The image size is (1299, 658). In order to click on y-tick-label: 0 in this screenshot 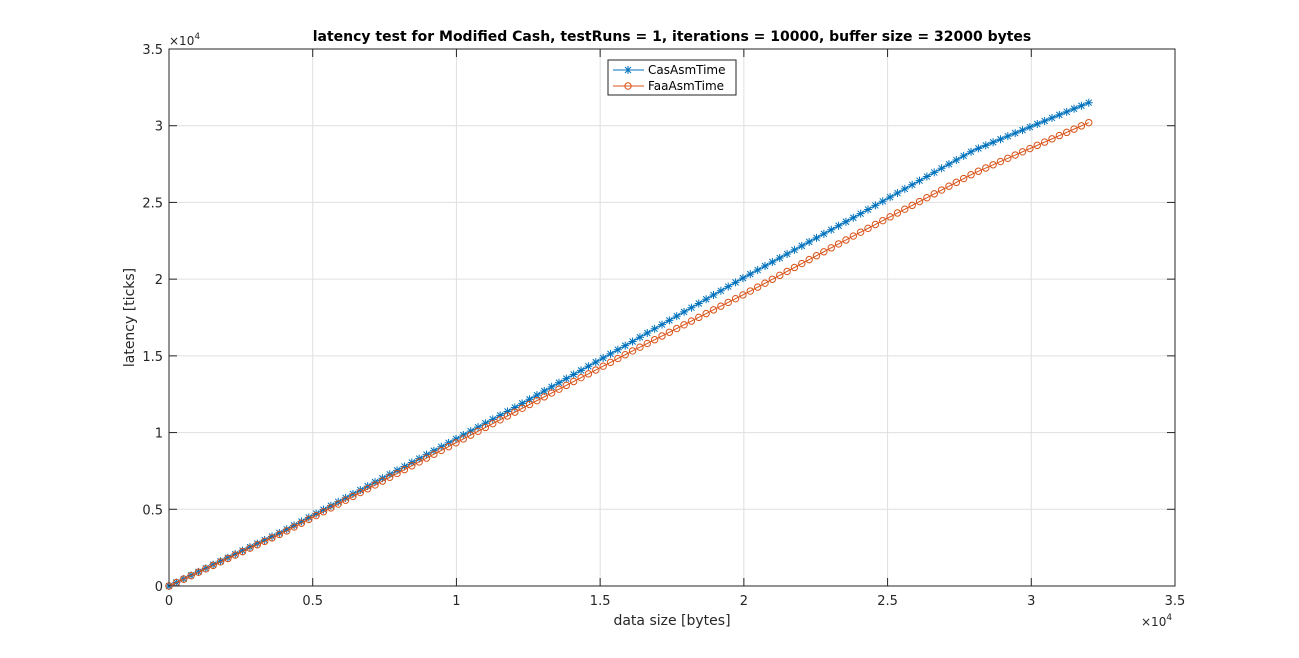, I will do `click(159, 587)`.